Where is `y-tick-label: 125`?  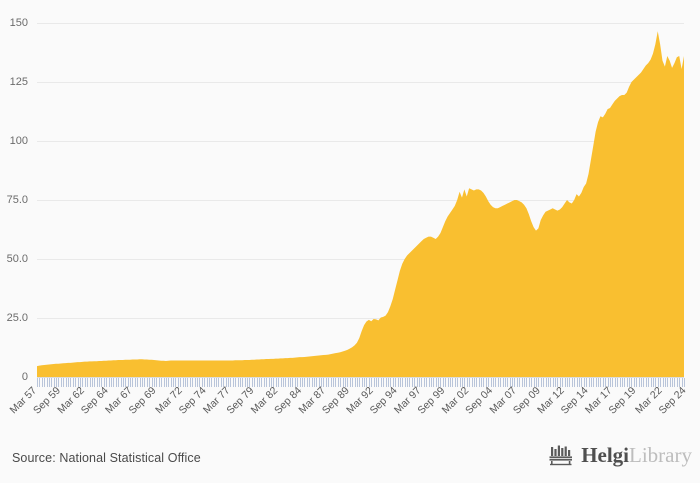
y-tick-label: 125 is located at coordinates (19, 82).